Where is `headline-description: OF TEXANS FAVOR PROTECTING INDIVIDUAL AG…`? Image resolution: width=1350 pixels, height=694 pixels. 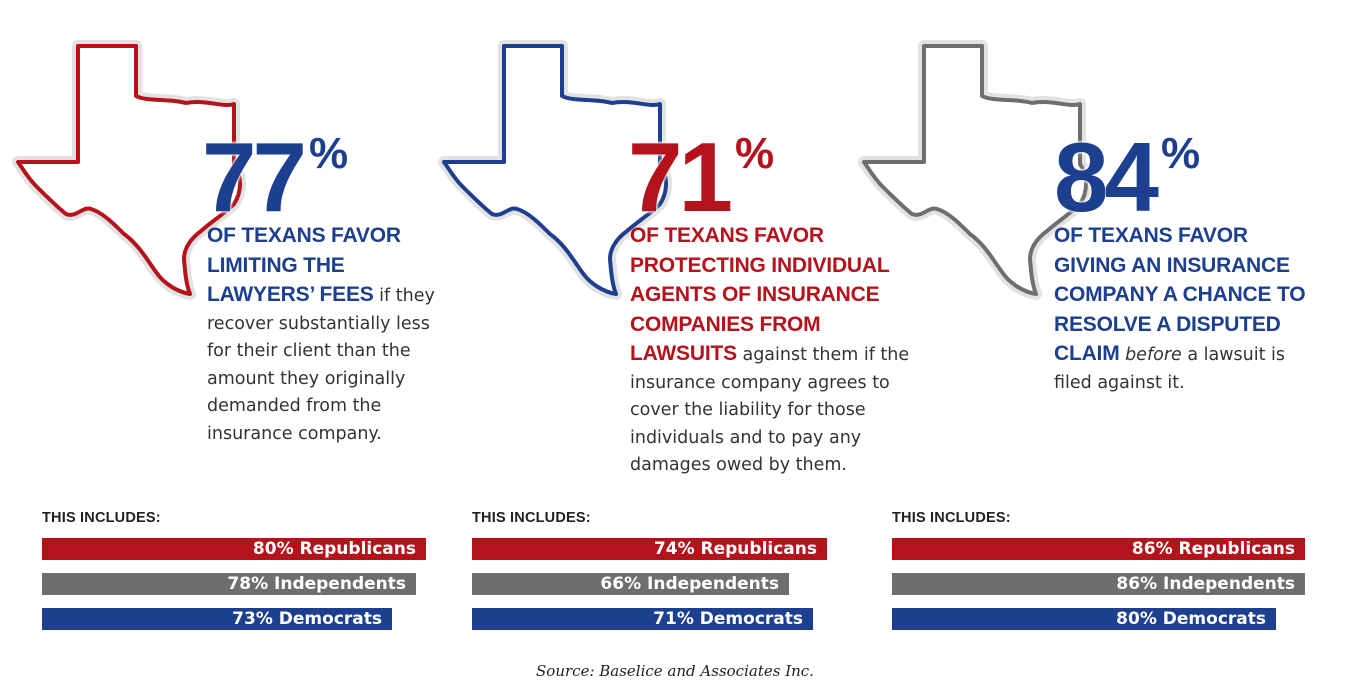 headline-description: OF TEXANS FAVOR PROTECTING INDIVIDUAL AG… is located at coordinates (780, 351).